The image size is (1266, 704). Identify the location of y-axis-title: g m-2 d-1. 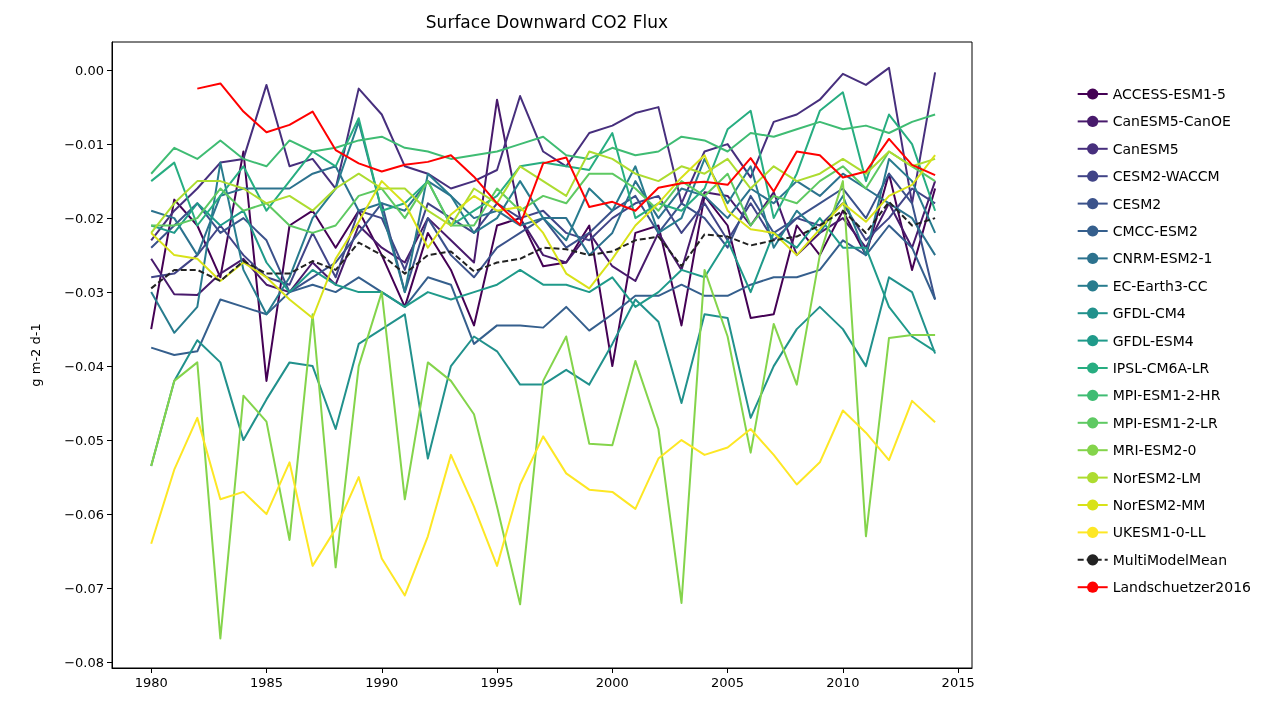
(35, 355).